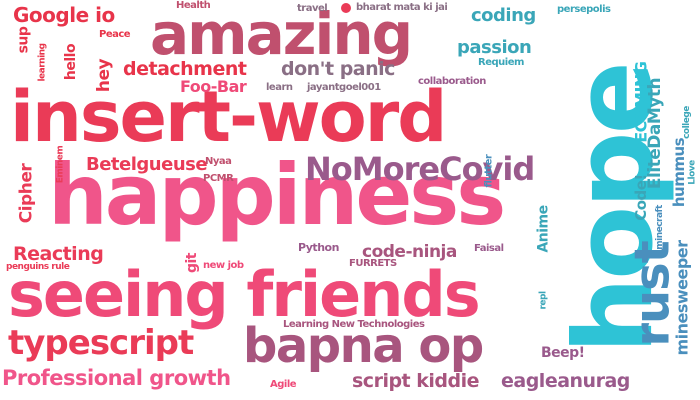 The height and width of the screenshot is (400, 700). I want to click on word-furrets: FURRETS, so click(373, 263).